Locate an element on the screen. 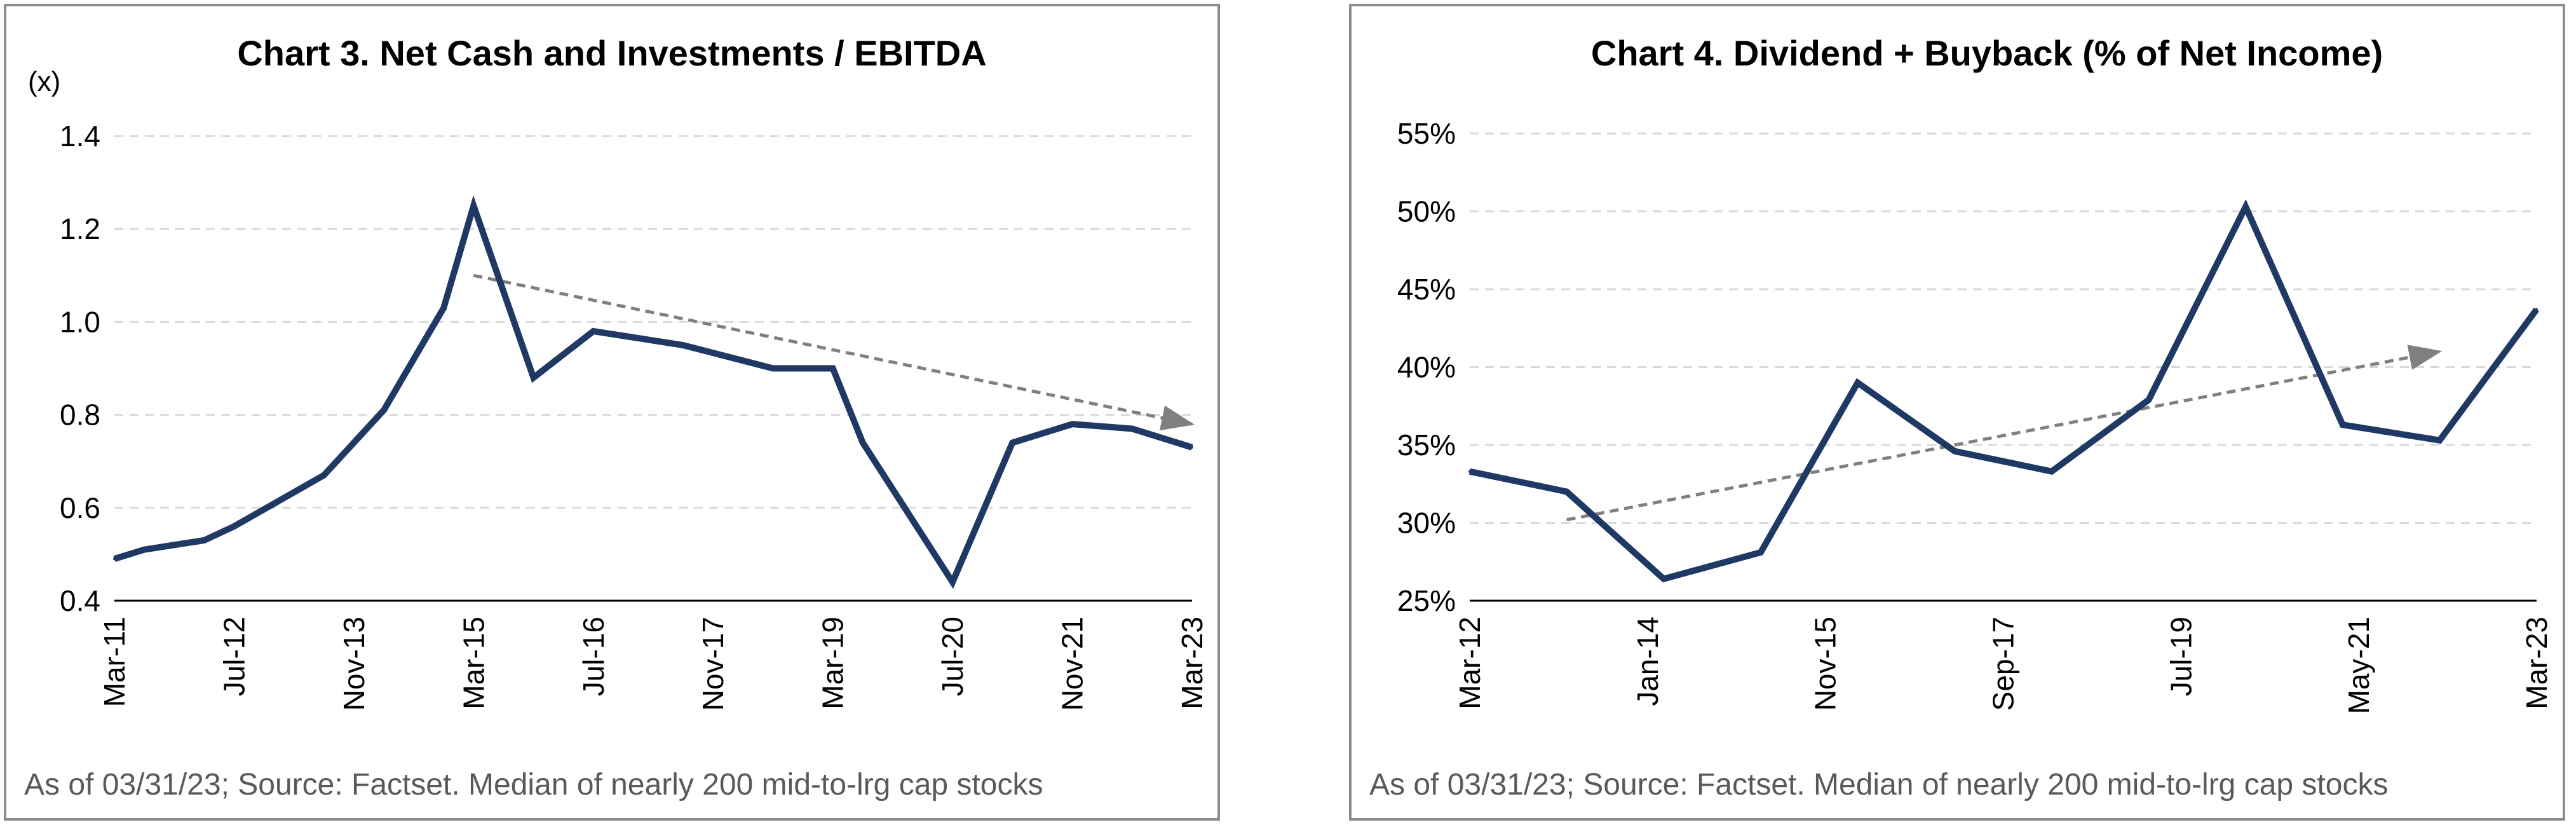  y-unit-label: (x) is located at coordinates (44, 81).